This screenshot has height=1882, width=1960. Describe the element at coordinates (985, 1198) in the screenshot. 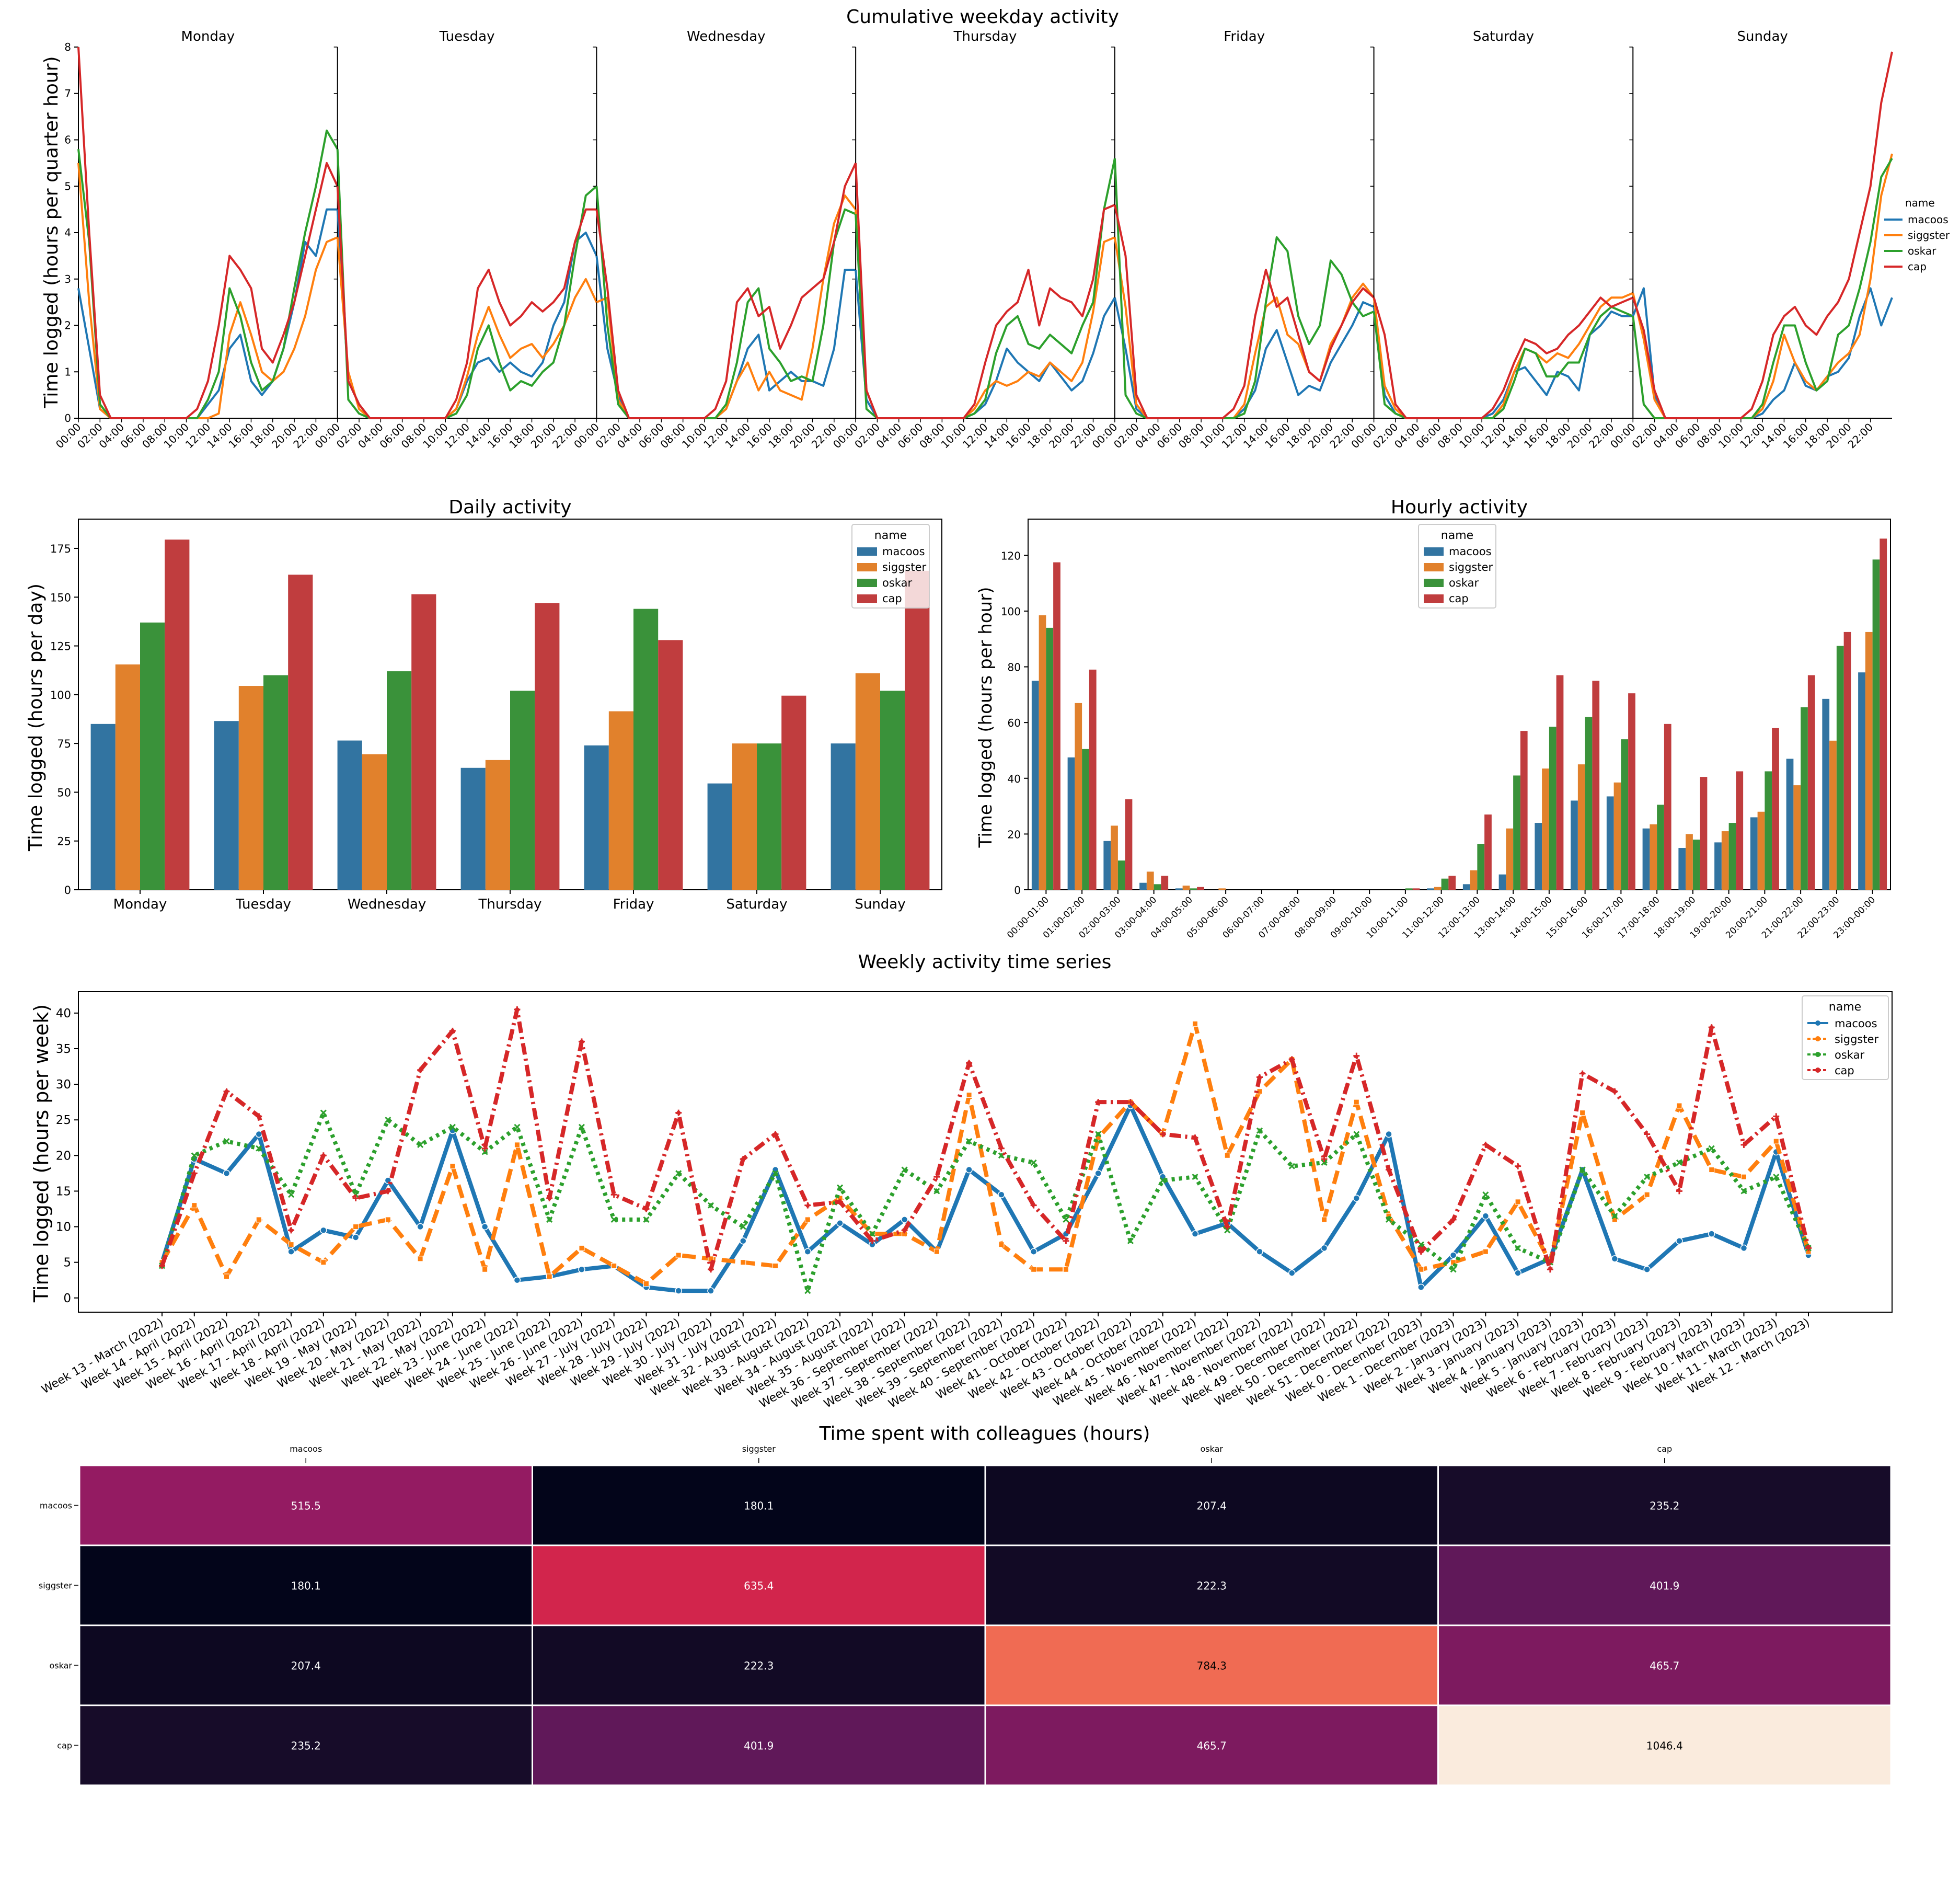

I see `line-macoos` at that location.